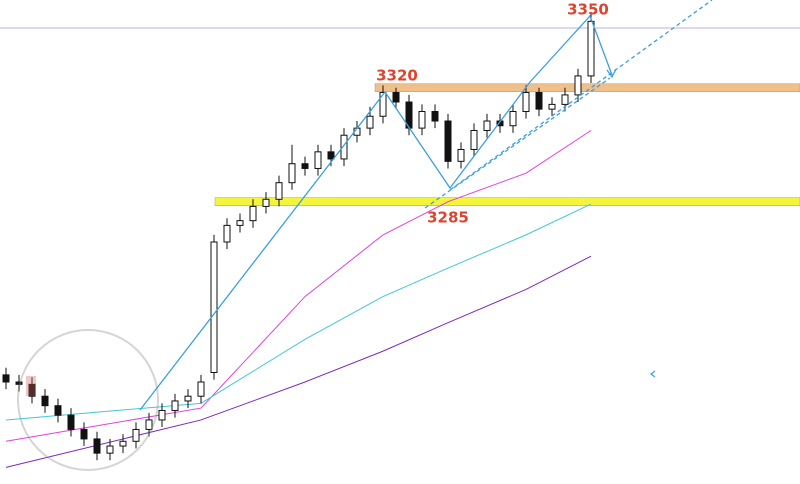  I want to click on watermark, so click(88, 400).